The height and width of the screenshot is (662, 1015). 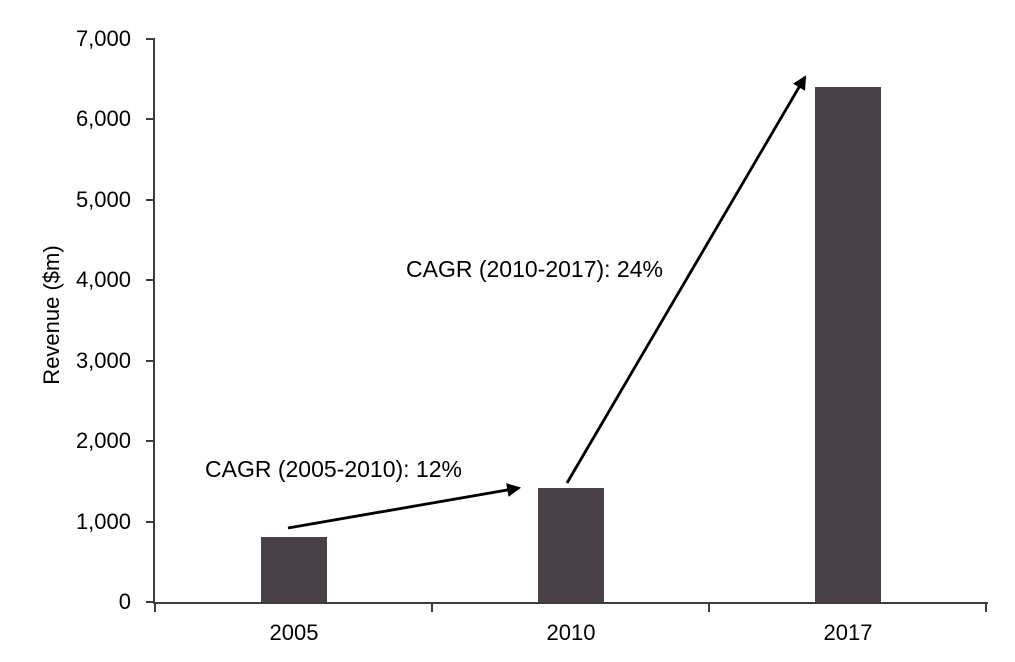 What do you see at coordinates (571, 545) in the screenshot?
I see `bar-2010` at bounding box center [571, 545].